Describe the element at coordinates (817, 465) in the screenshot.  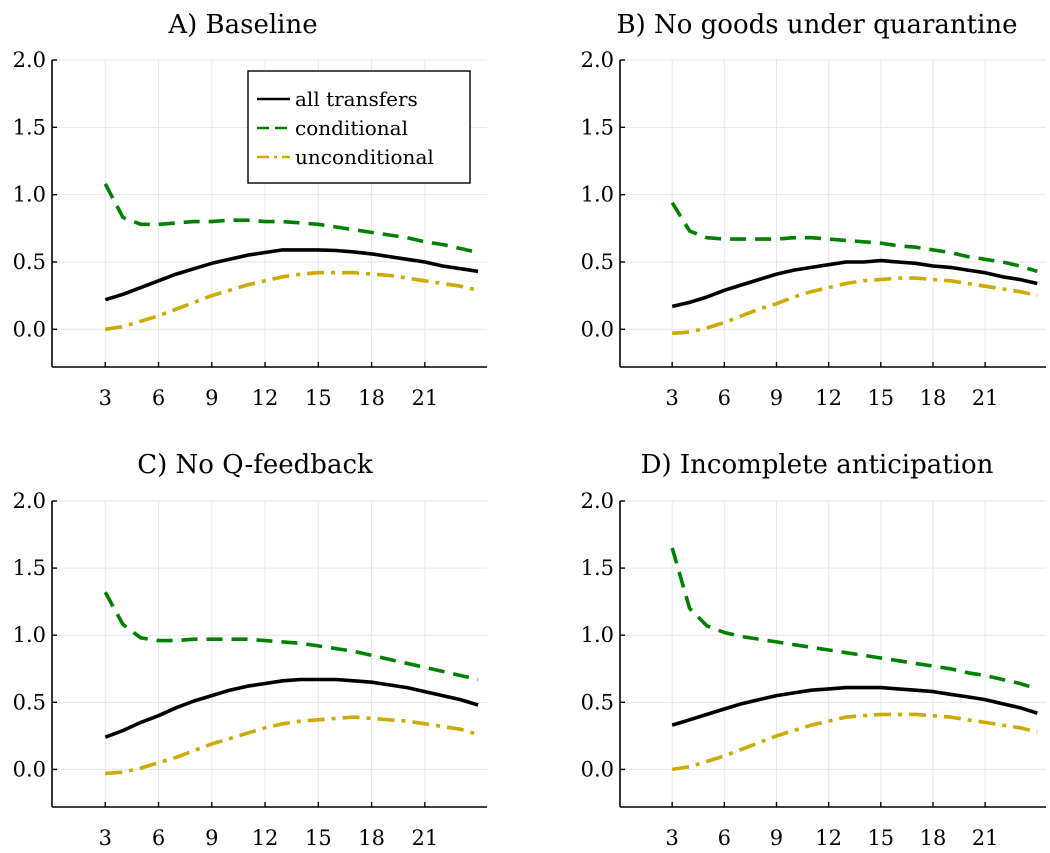
I see `panel-title: D) Incomplete anticipation` at that location.